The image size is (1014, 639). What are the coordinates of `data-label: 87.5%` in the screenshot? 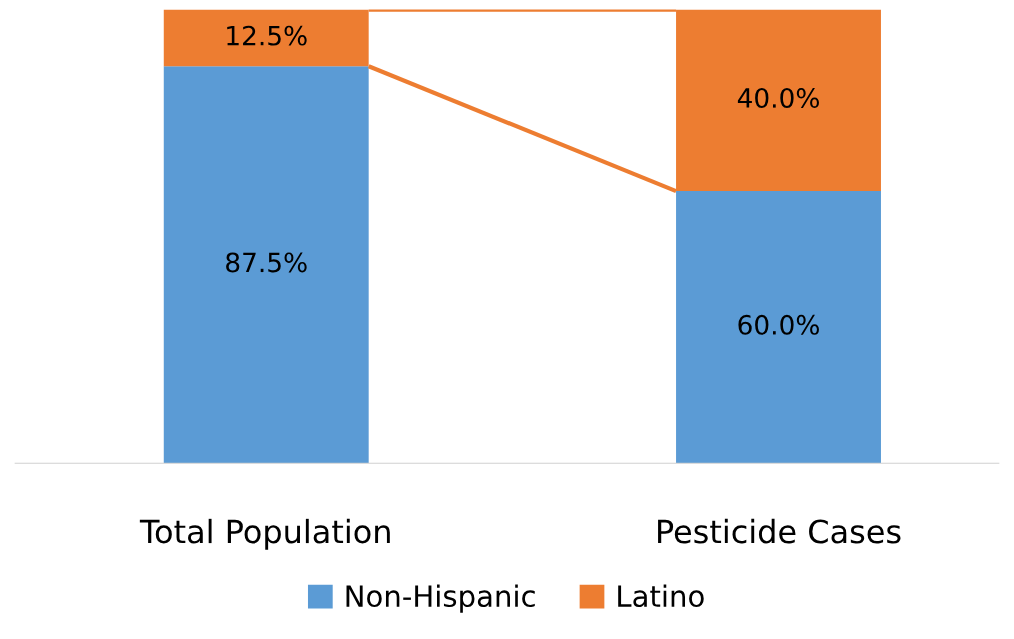 It's located at (266, 262).